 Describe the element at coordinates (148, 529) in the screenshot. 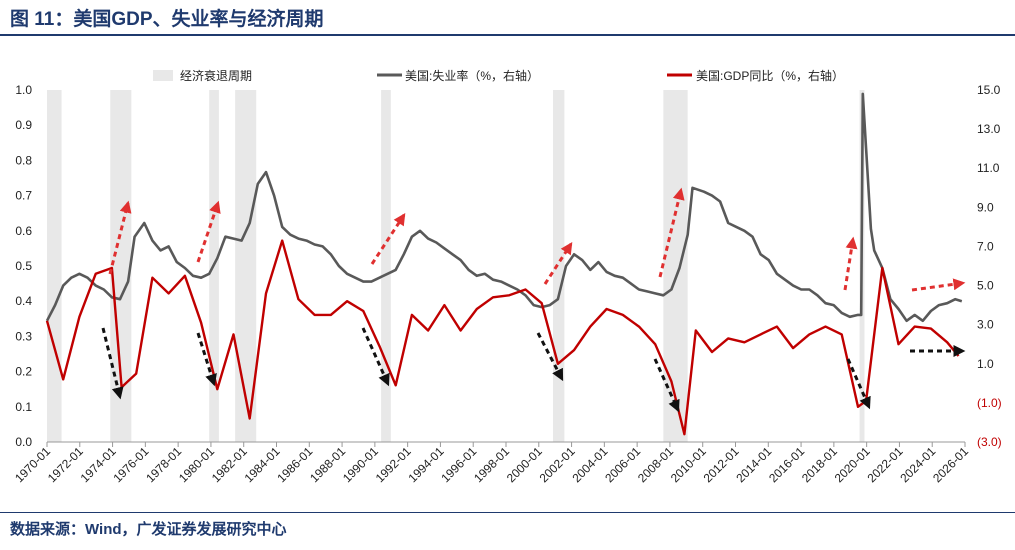

I see `source-note: 数据来源：Wind，广发证券发展研究中心` at that location.